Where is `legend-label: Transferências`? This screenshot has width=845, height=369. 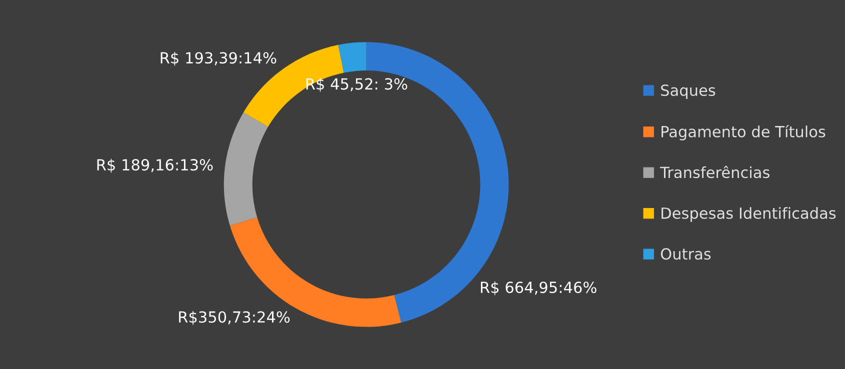 legend-label: Transferências is located at coordinates (715, 172).